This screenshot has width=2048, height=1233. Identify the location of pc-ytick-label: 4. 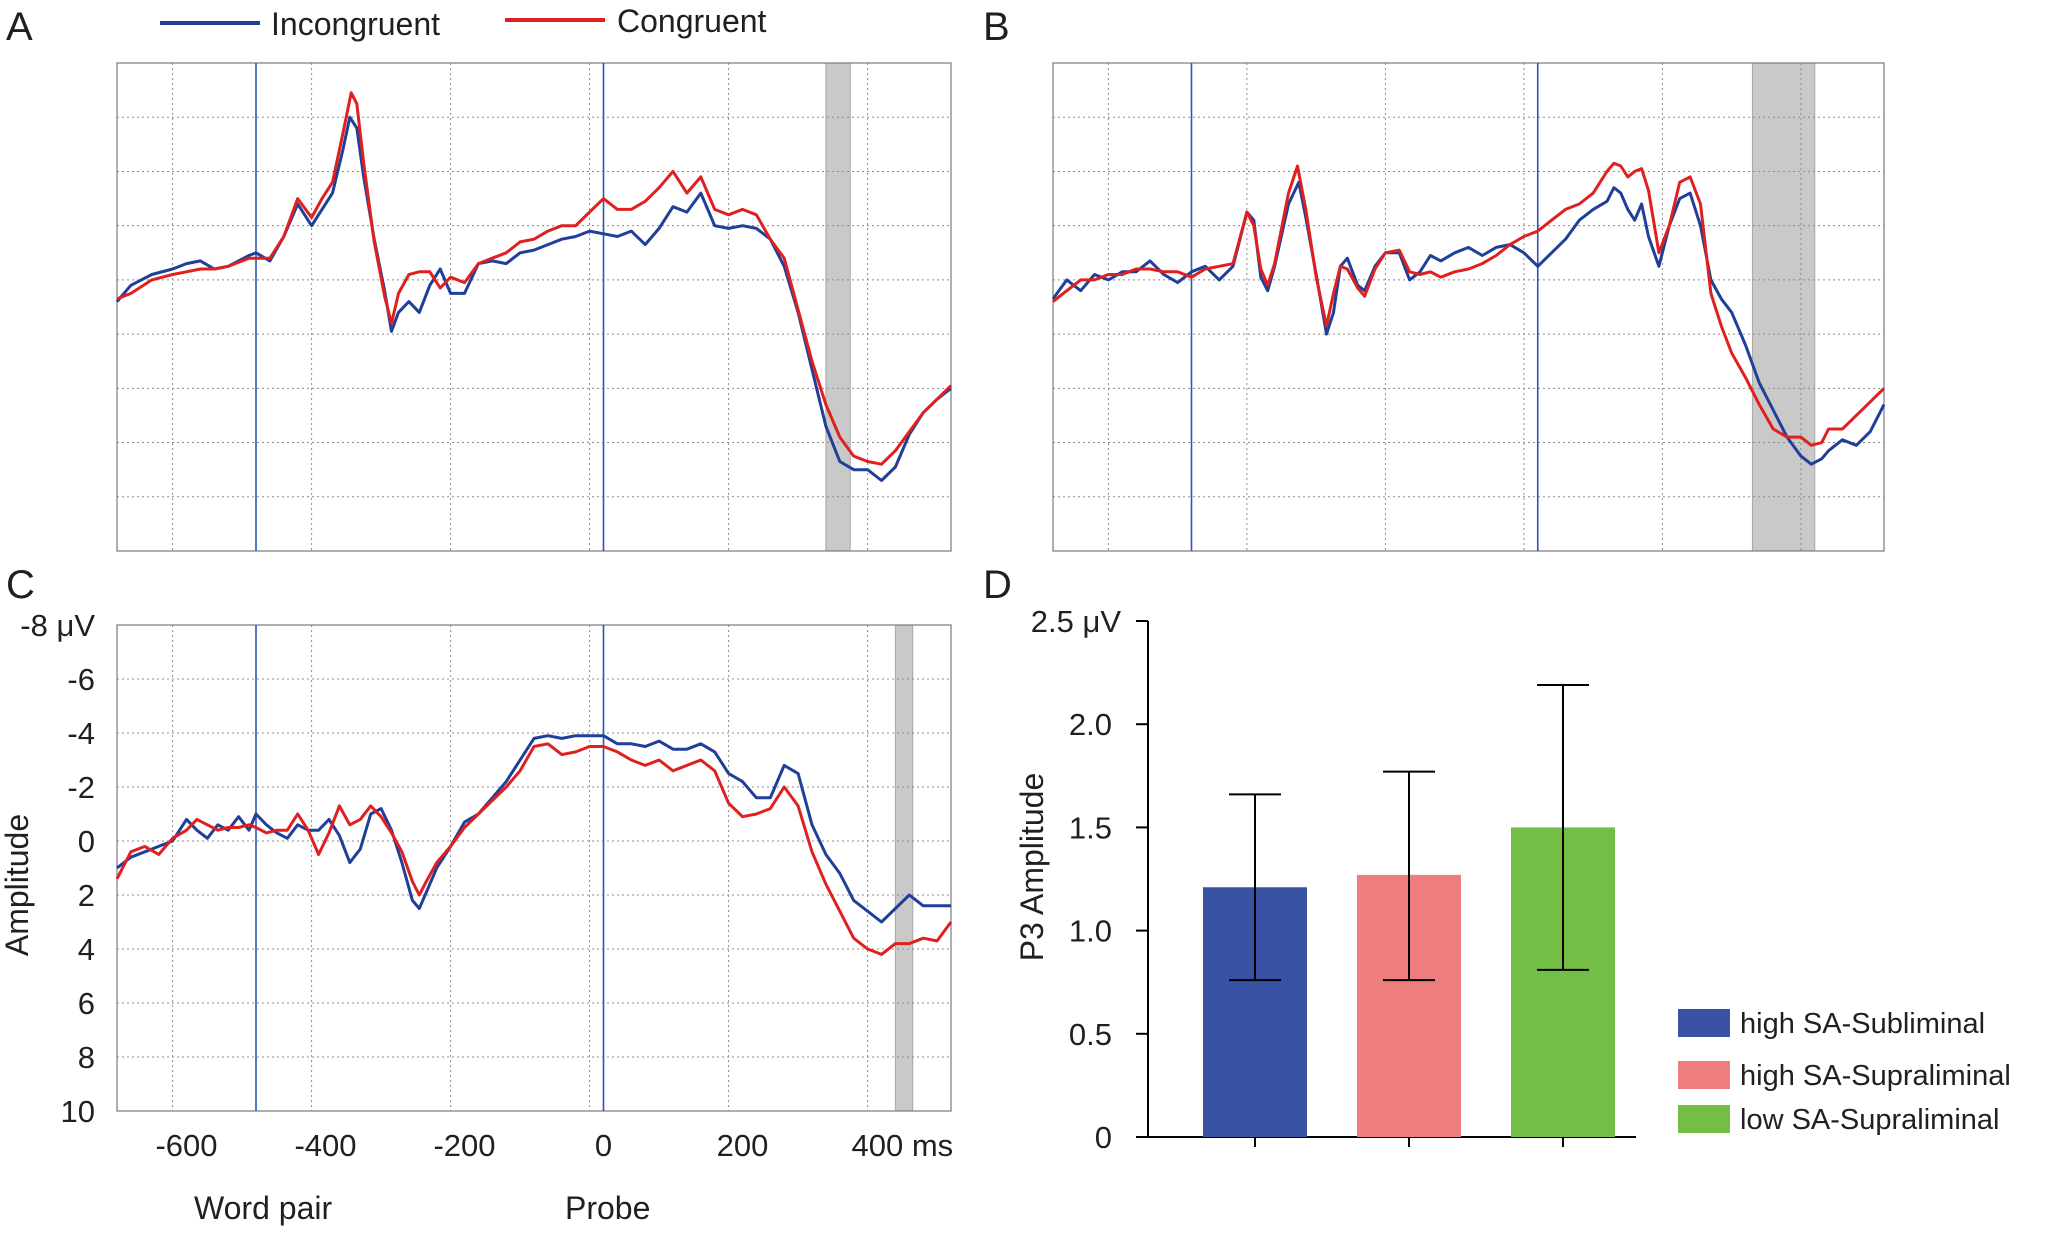
(86, 949).